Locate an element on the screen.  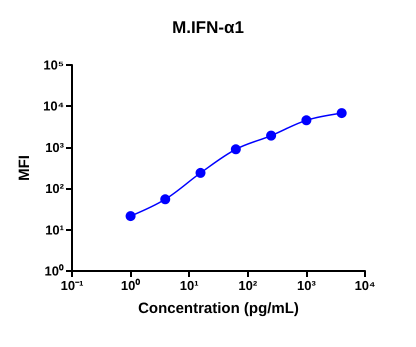
x-tick-label: 10⁰ is located at coordinates (130, 285).